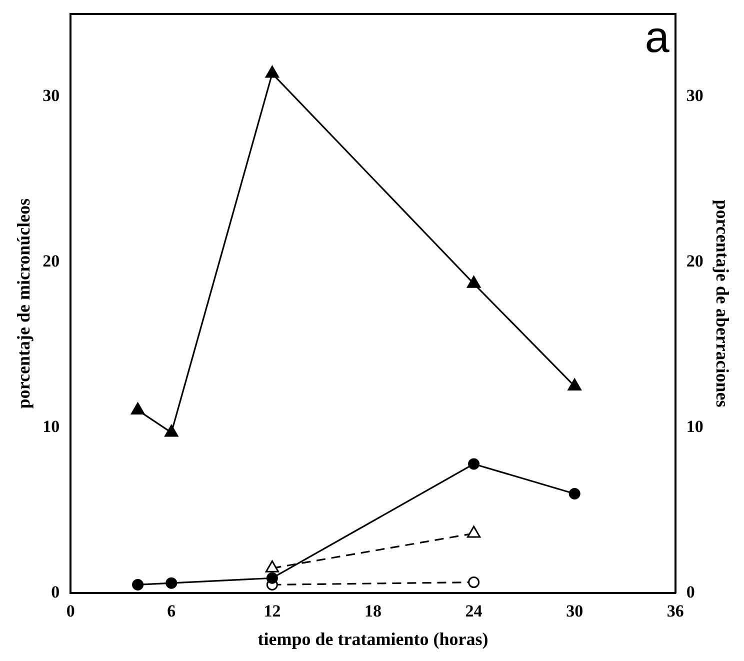  What do you see at coordinates (695, 426) in the screenshot?
I see `y2-tick-label: 10` at bounding box center [695, 426].